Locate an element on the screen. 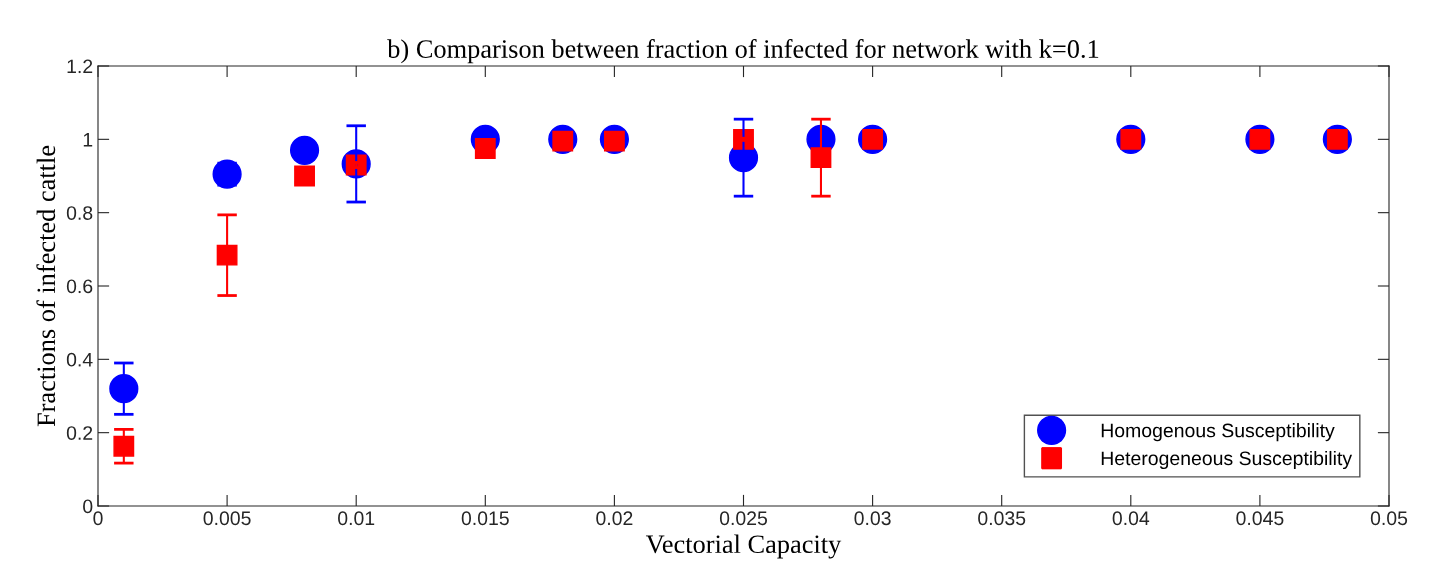 The height and width of the screenshot is (588, 1432). x-axis-title: Vectorial Capacity is located at coordinates (743, 546).